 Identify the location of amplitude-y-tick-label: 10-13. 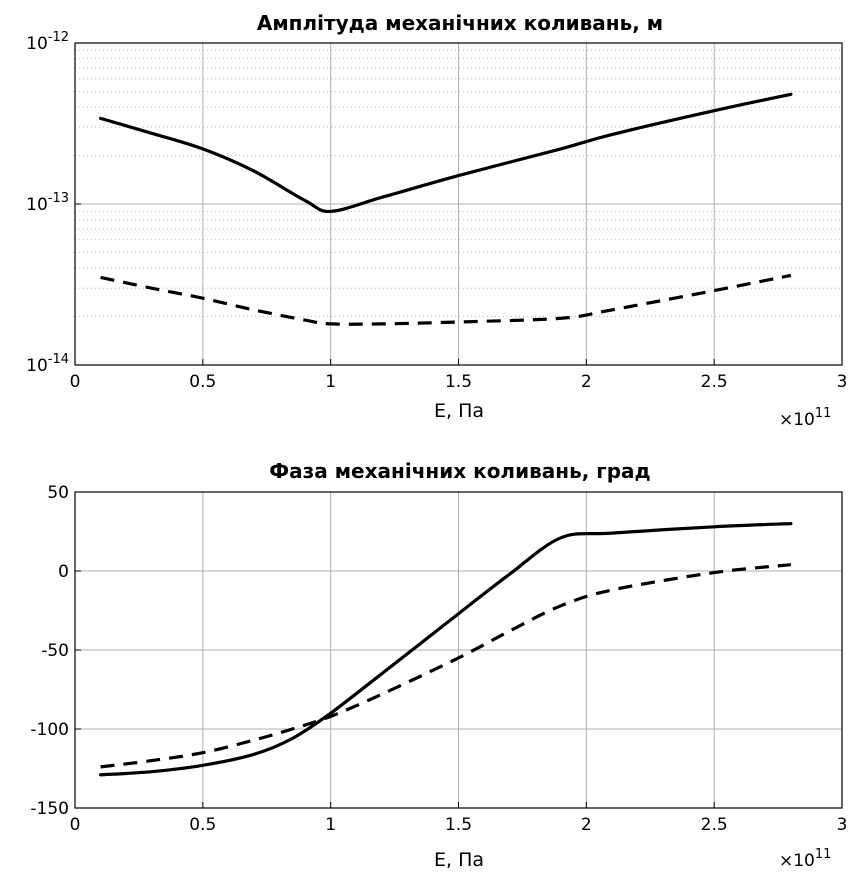
(47, 203).